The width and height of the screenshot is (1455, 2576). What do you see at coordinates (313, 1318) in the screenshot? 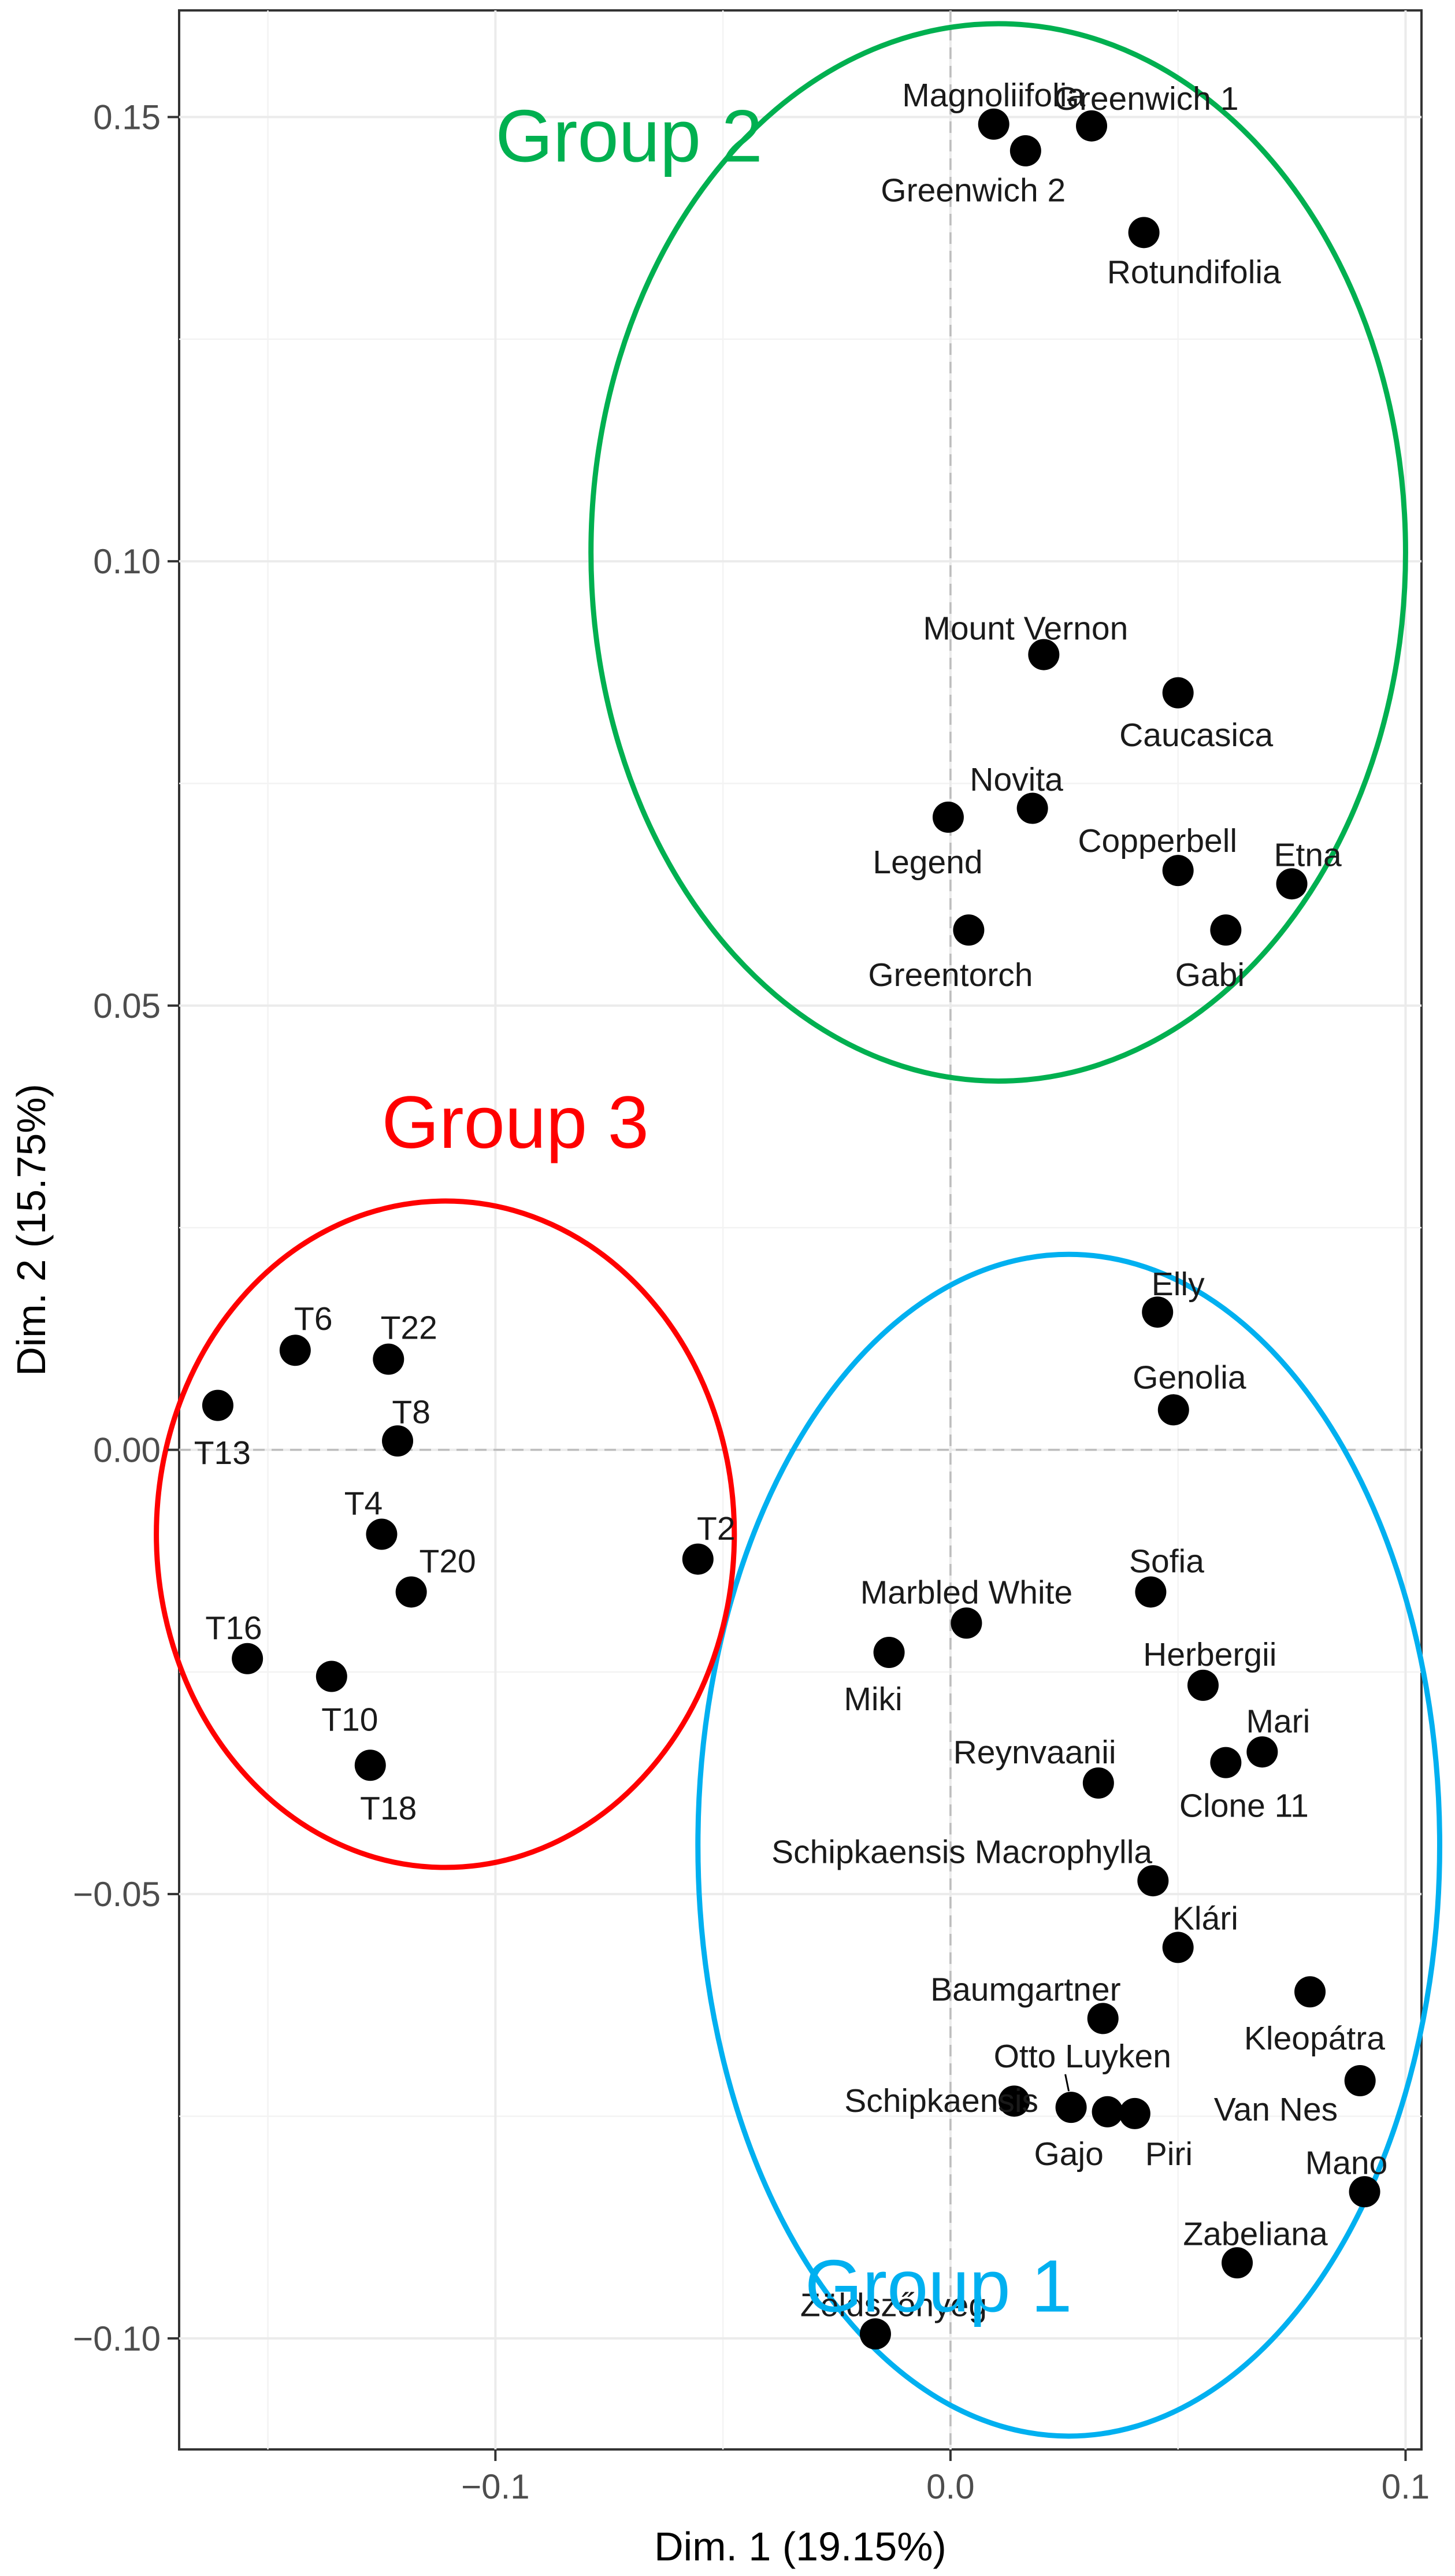
I see `label-t6: T6` at bounding box center [313, 1318].